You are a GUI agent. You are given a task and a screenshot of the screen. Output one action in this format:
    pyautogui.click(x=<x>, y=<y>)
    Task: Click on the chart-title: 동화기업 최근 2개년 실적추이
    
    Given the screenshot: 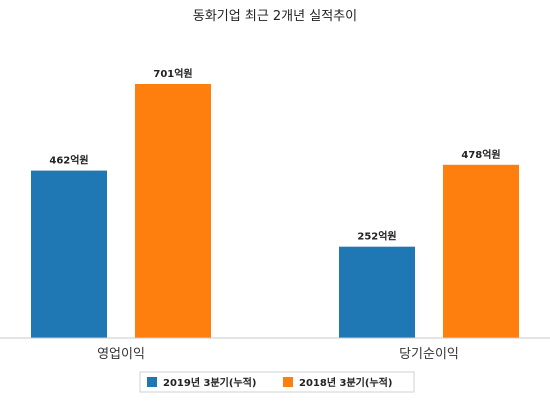 What is the action you would take?
    pyautogui.click(x=275, y=16)
    